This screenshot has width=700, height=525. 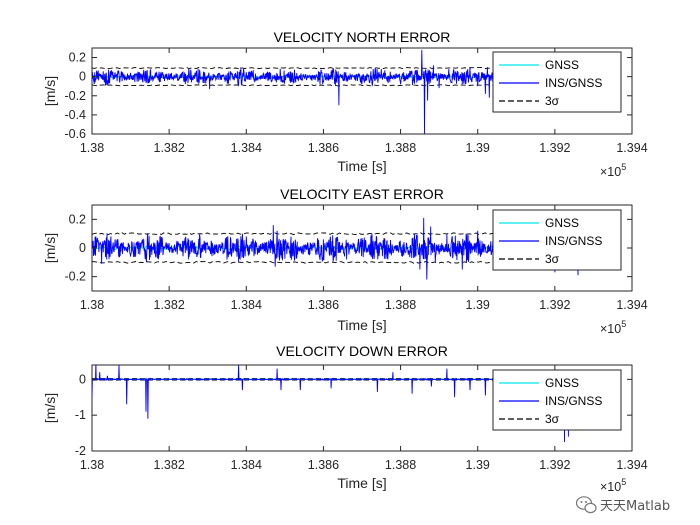 I want to click on watermark: 天天Matlab, so click(x=622, y=505).